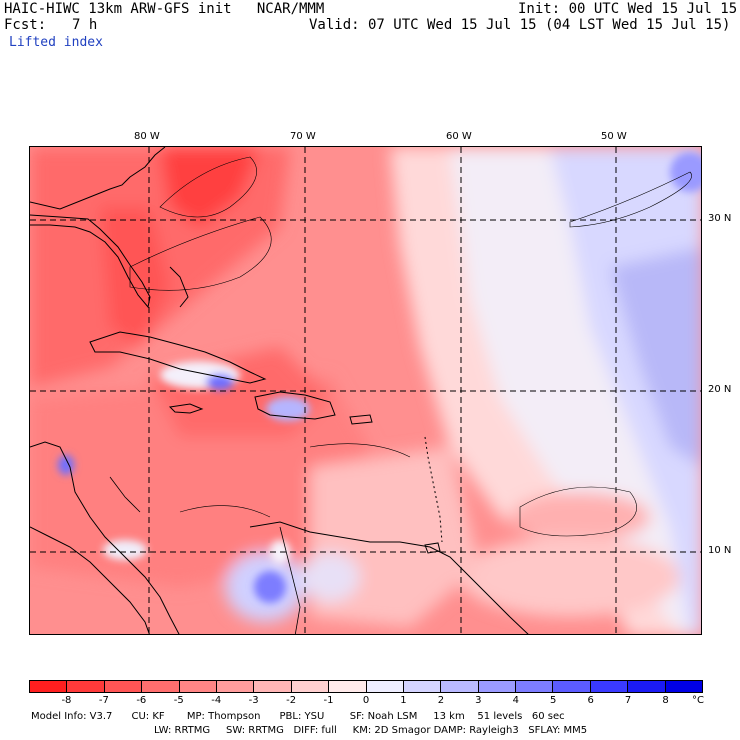  I want to click on colorbar-tick-label: -3, so click(253, 700).